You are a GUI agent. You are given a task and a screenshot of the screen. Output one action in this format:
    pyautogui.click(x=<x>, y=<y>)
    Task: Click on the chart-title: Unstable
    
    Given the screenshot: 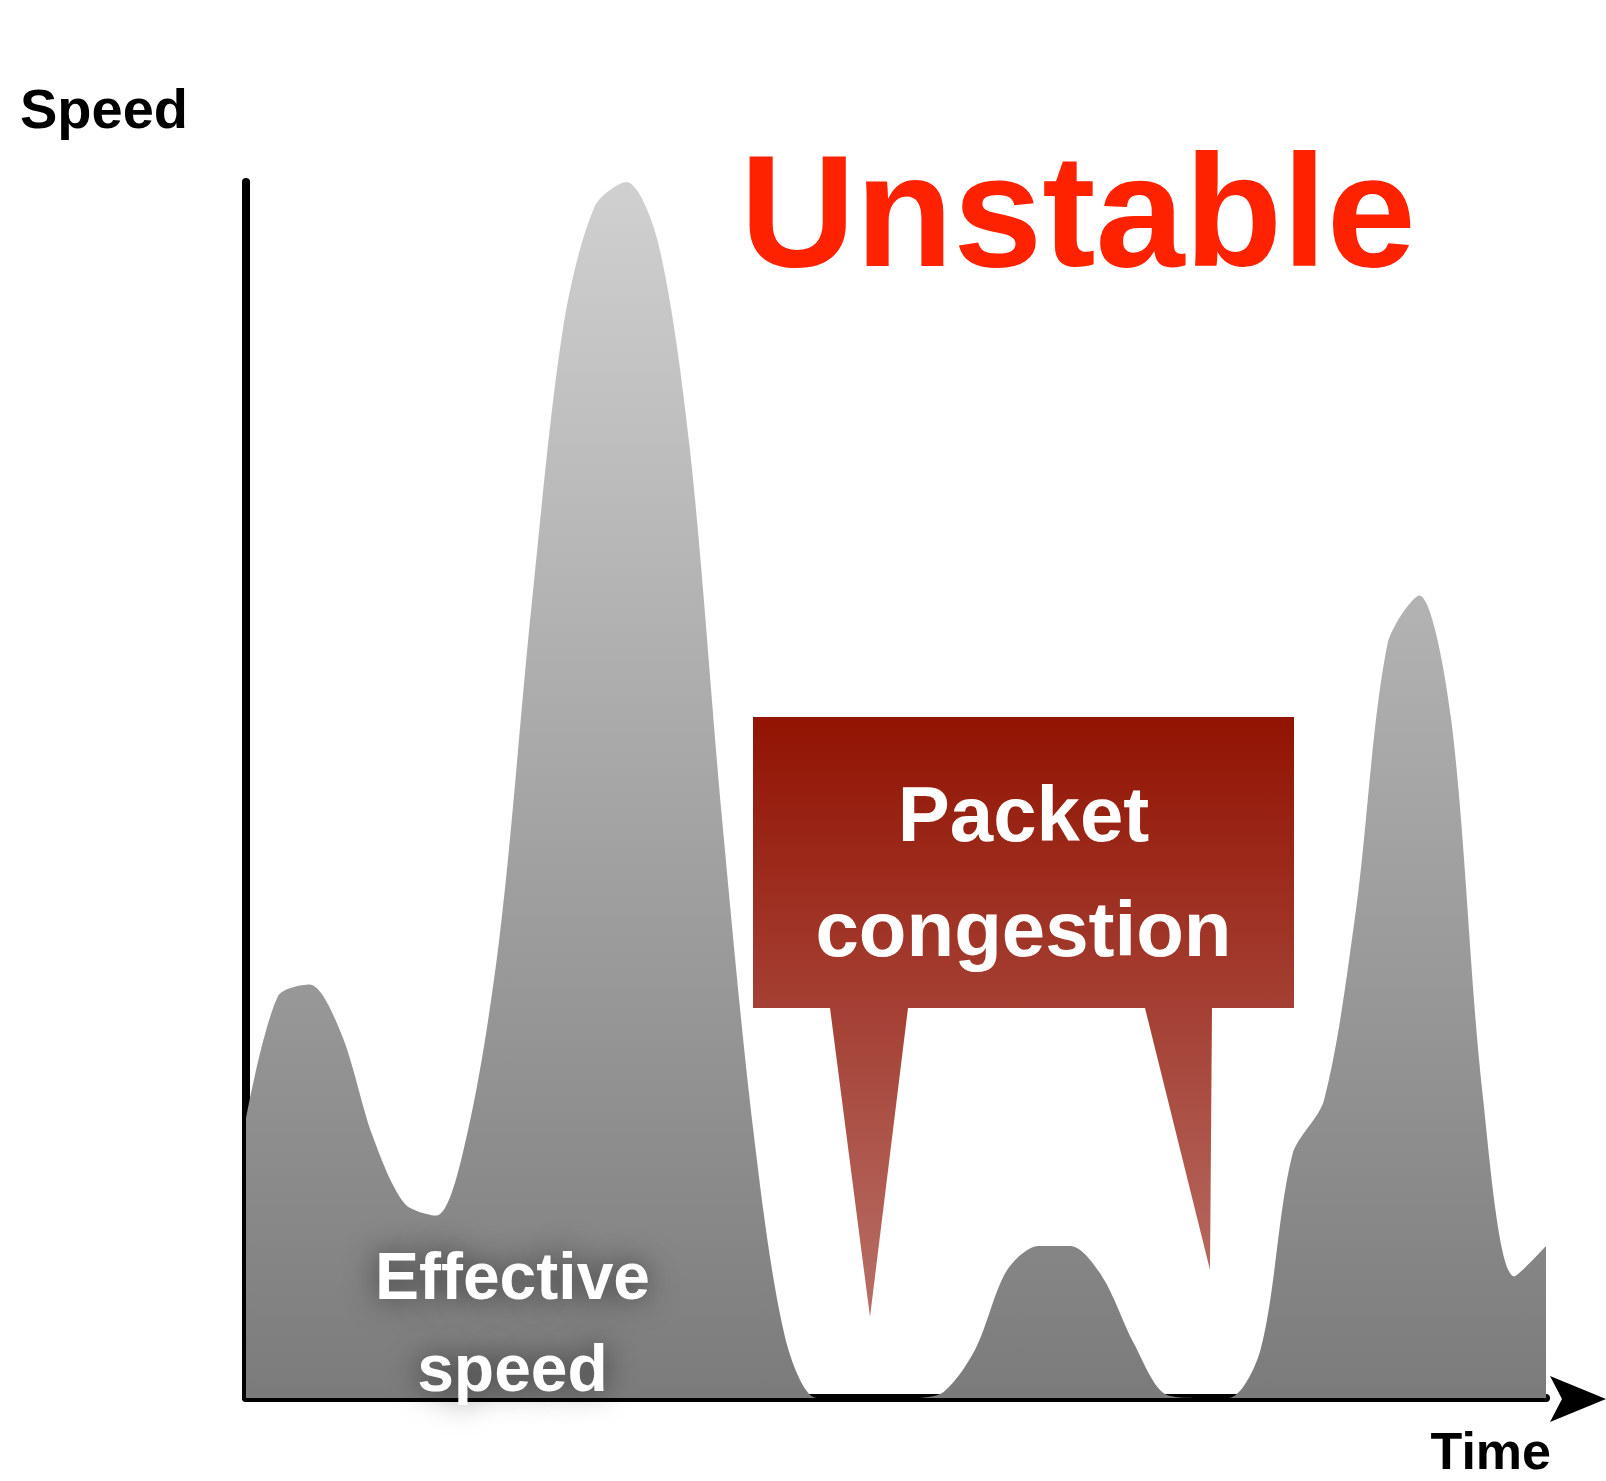 What is the action you would take?
    pyautogui.click(x=1078, y=210)
    